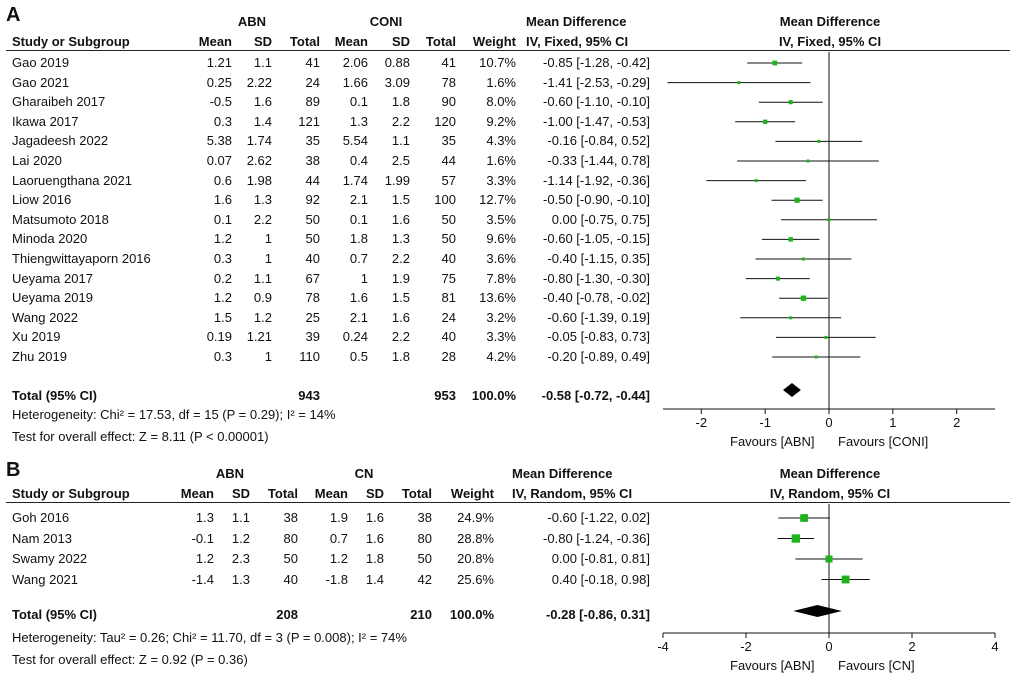 This screenshot has height=679, width=1013. What do you see at coordinates (448, 258) in the screenshot?
I see `total-right: 40` at bounding box center [448, 258].